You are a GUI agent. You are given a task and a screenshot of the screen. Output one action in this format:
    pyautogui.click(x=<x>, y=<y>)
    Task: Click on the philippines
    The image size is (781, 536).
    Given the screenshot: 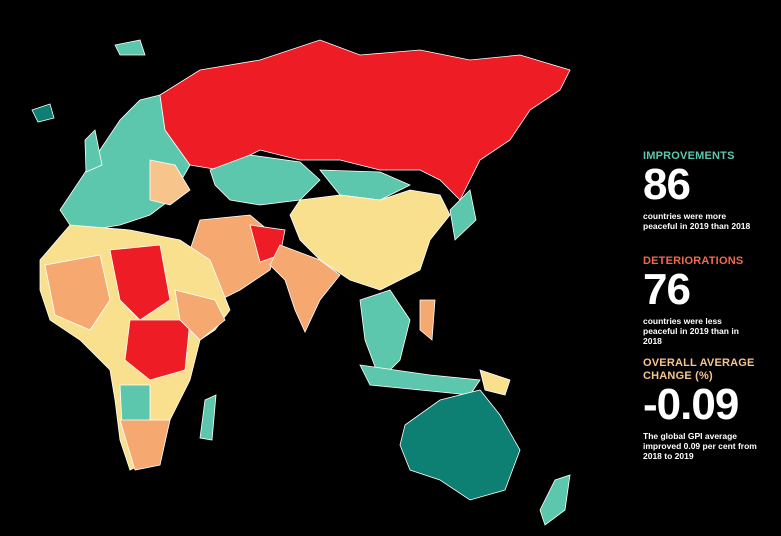 What is the action you would take?
    pyautogui.click(x=427, y=320)
    